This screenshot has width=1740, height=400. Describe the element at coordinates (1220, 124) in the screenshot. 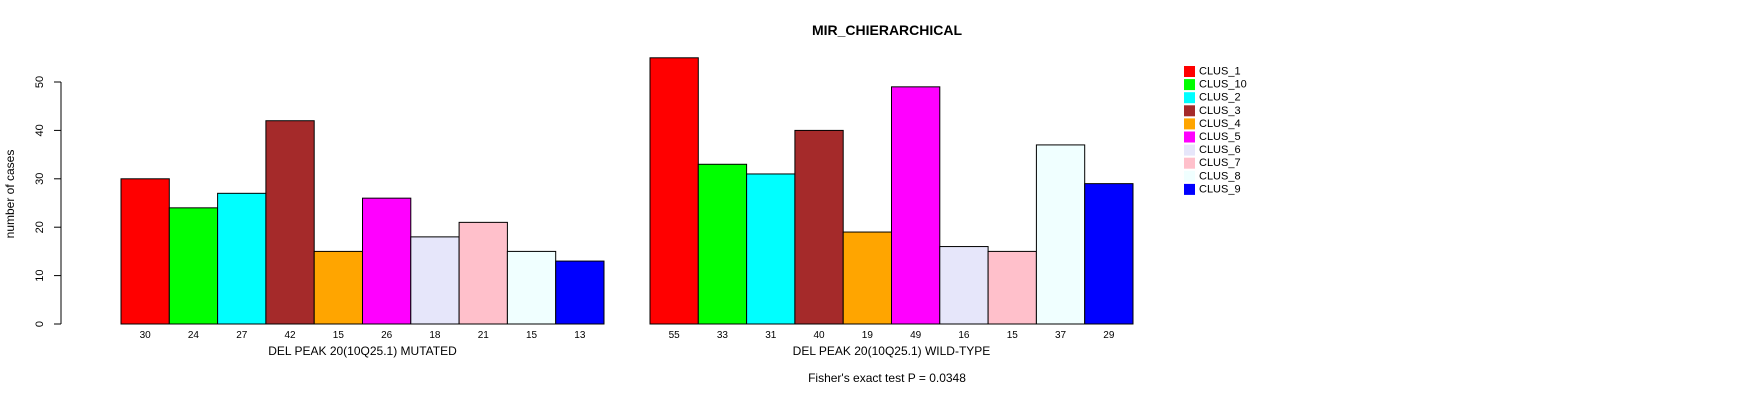

I see `legend-label: CLUS_4` at that location.